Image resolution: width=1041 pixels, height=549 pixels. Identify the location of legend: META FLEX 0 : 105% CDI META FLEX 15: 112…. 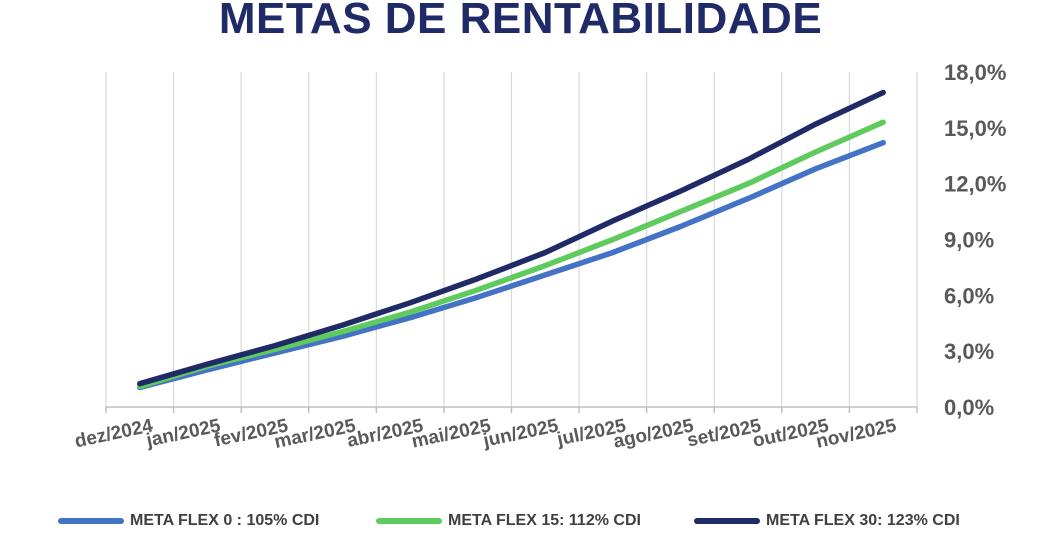
(520, 521).